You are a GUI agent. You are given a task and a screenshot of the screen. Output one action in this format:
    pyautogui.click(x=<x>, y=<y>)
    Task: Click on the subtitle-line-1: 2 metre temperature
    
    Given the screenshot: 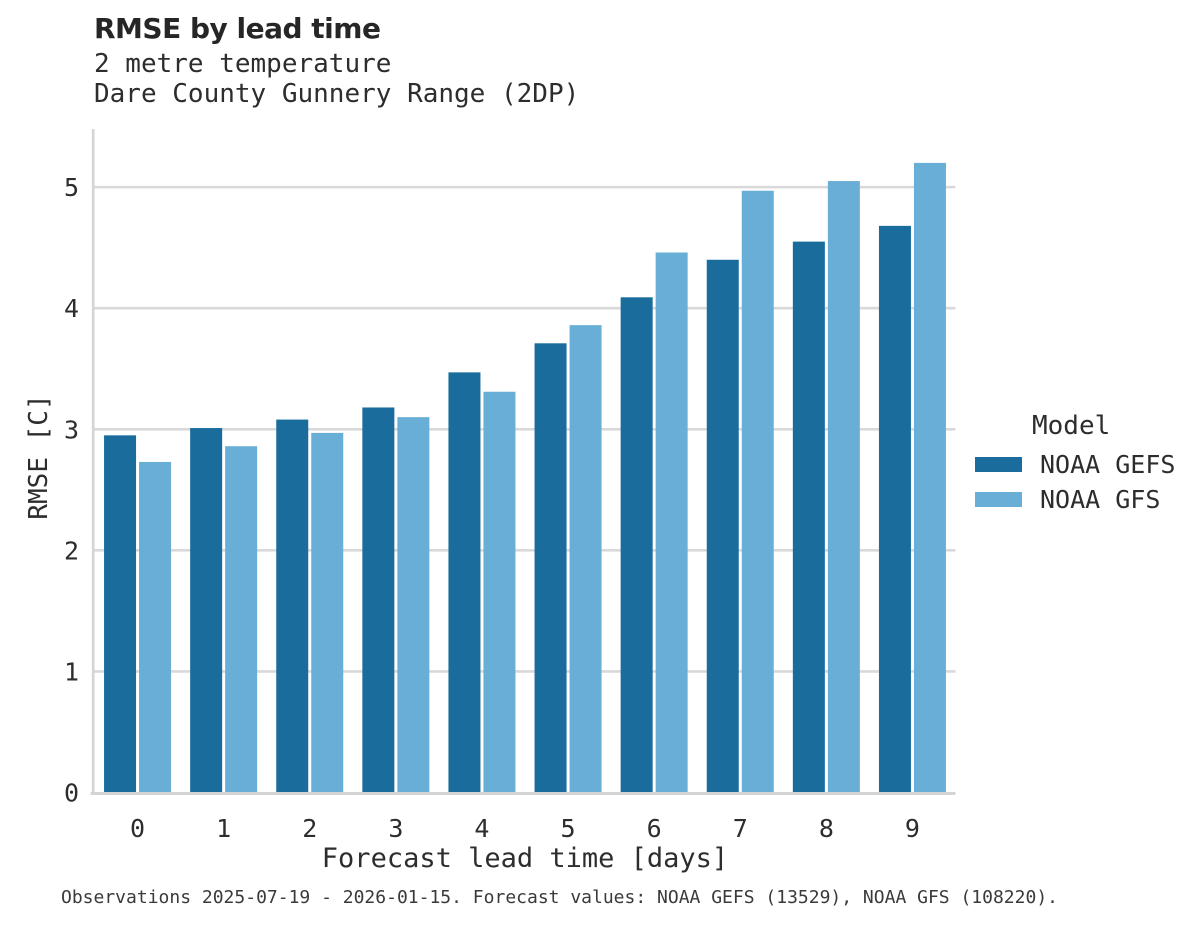 What is the action you would take?
    pyautogui.click(x=243, y=64)
    